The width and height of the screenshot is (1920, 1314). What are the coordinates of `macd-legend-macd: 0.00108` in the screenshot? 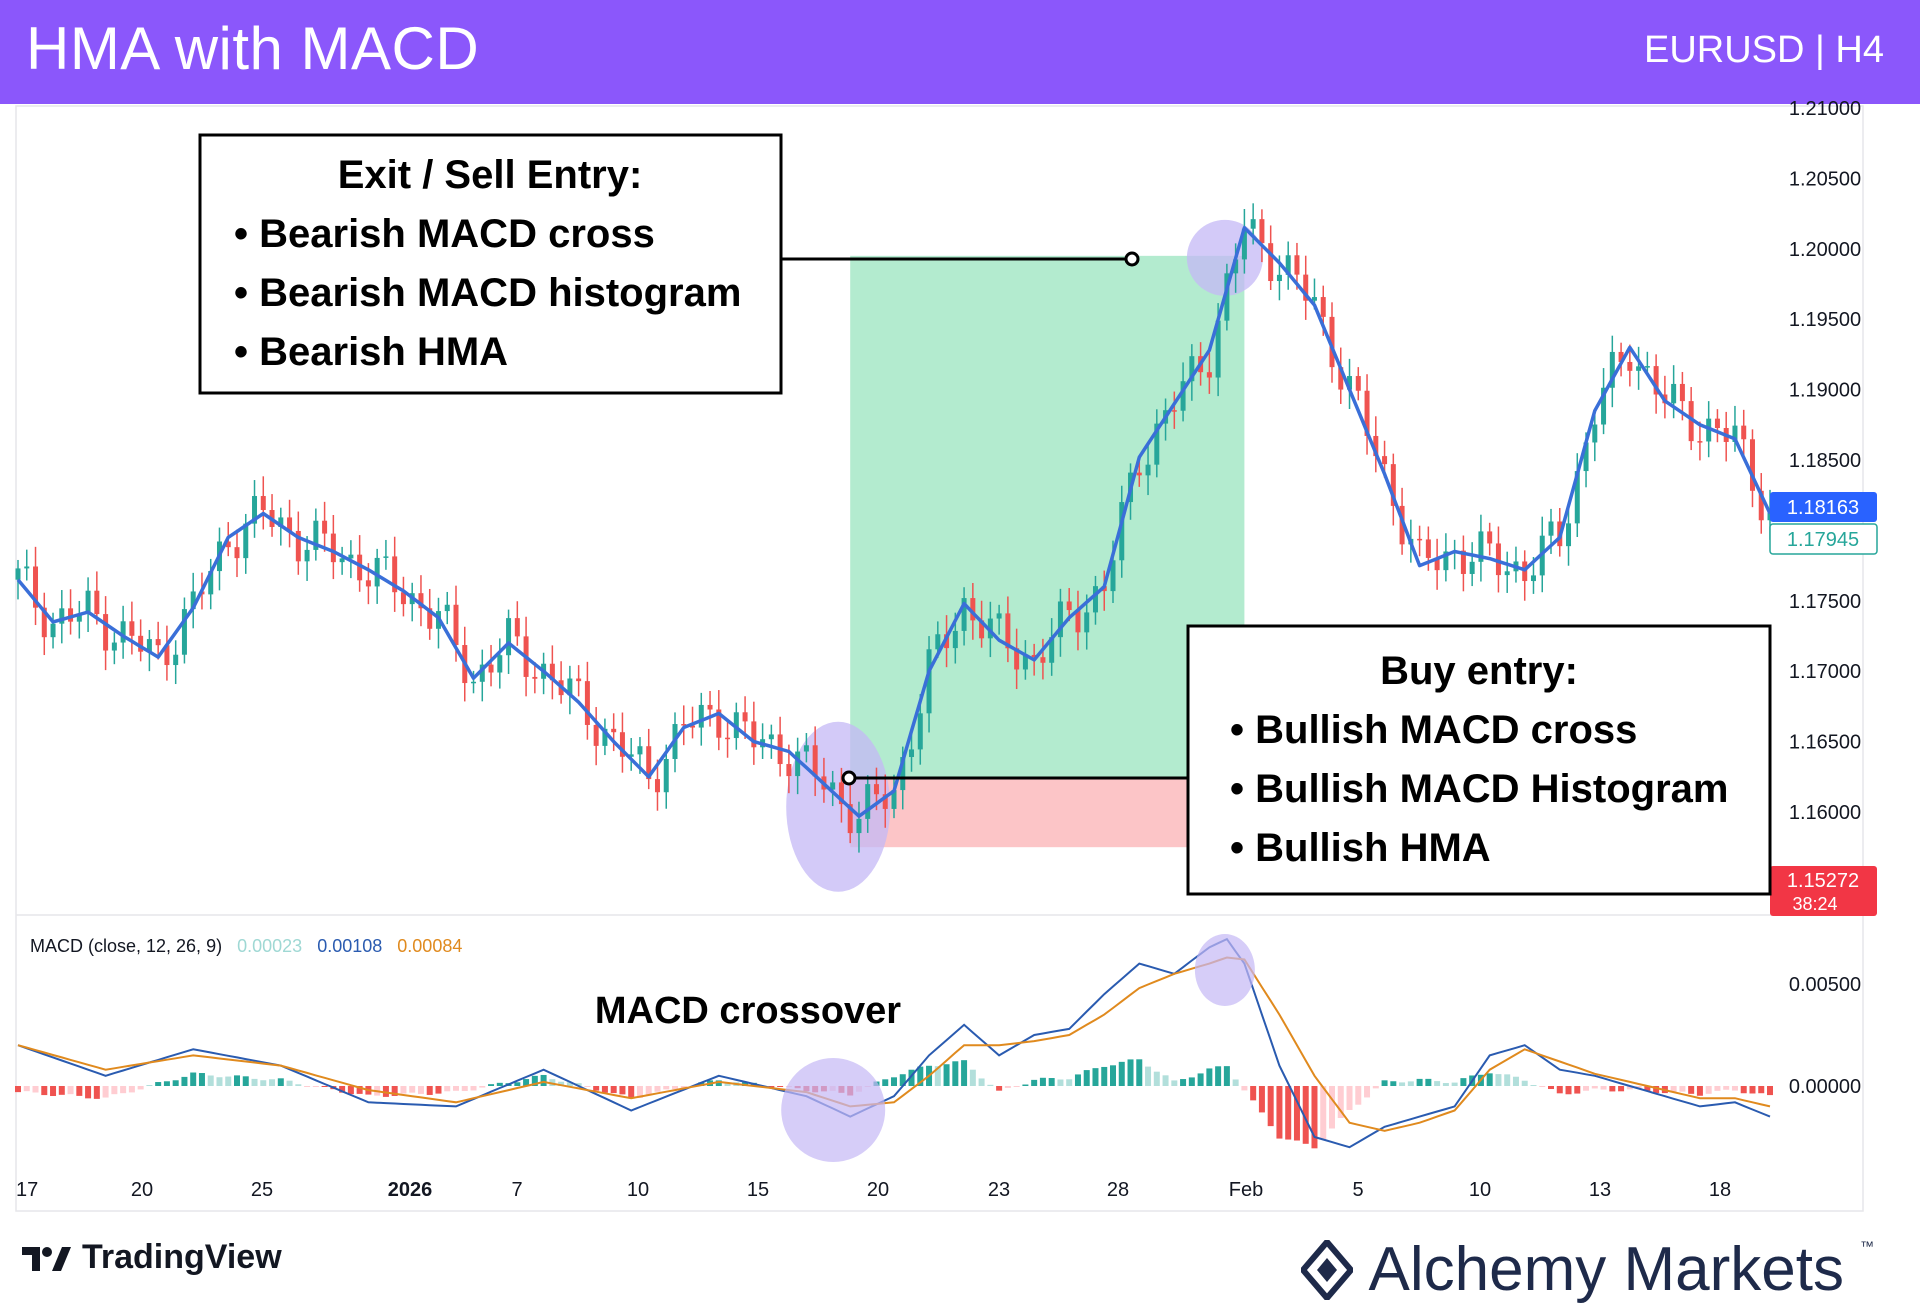 It's located at (349, 946).